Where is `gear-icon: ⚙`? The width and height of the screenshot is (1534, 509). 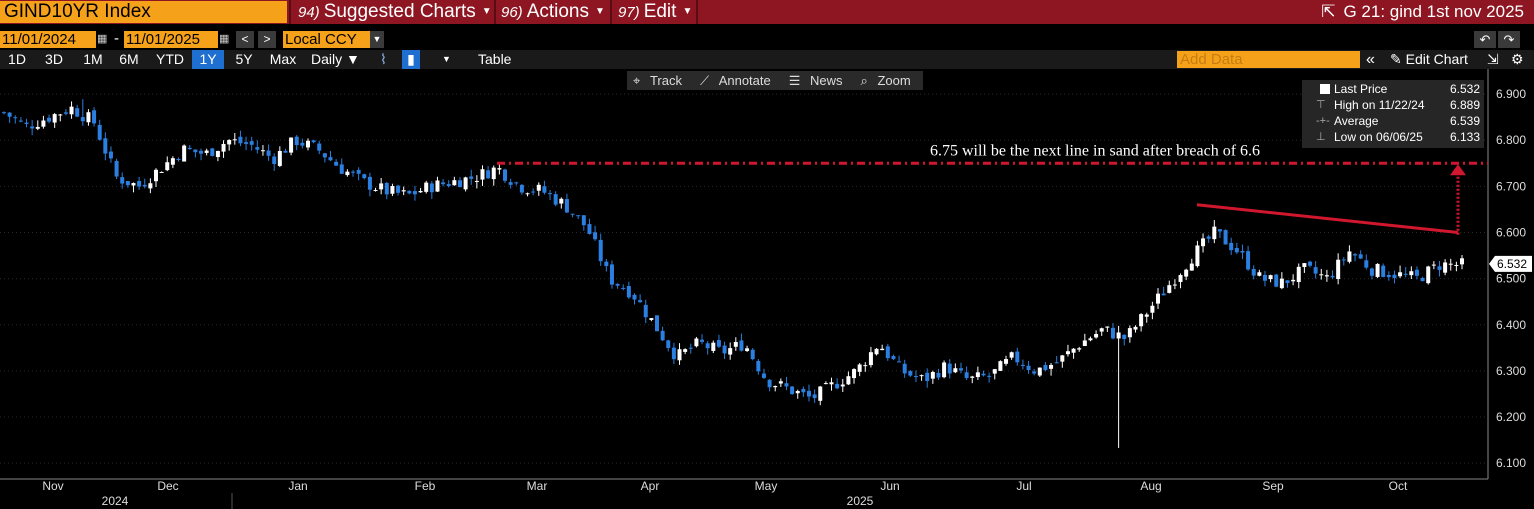
gear-icon: ⚙ is located at coordinates (1517, 59).